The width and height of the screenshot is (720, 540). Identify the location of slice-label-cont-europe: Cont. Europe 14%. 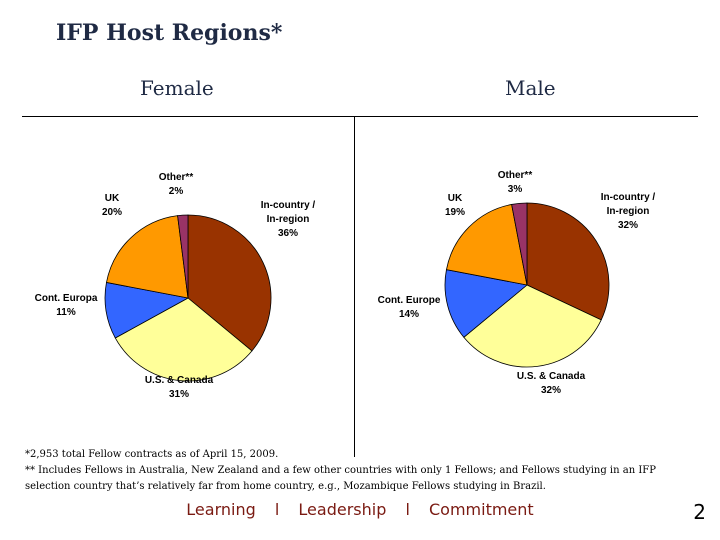
(409, 307).